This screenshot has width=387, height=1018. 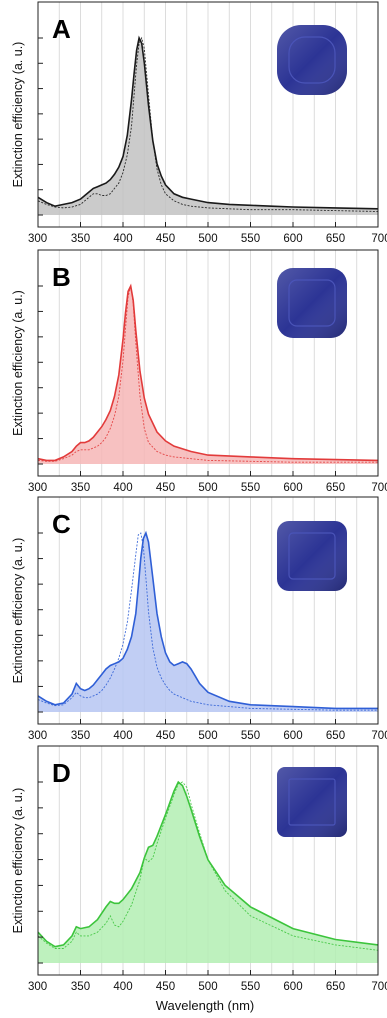 I want to click on panel-letter: D, so click(x=61, y=773).